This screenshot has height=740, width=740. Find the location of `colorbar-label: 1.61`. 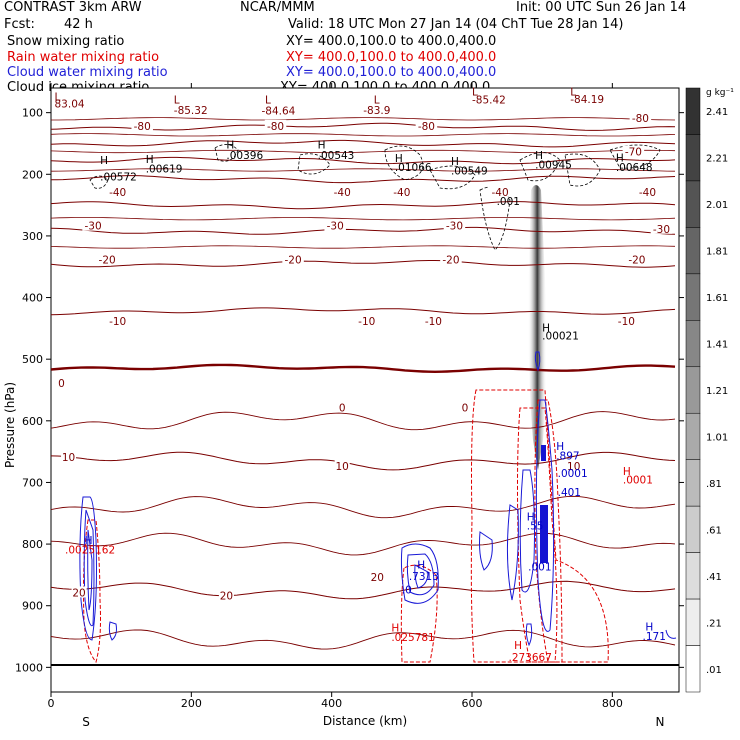

colorbar-label: 1.61 is located at coordinates (717, 298).